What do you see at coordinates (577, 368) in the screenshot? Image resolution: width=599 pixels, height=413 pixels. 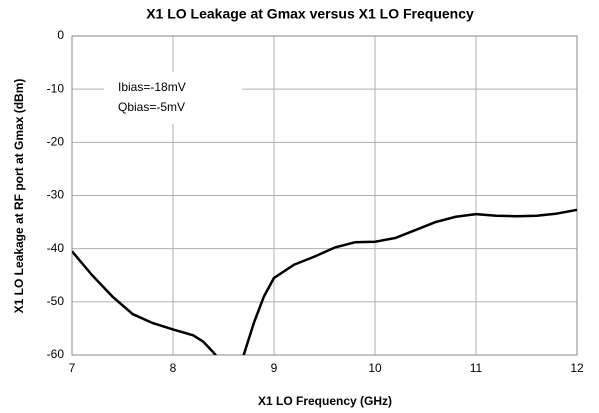 I see `x-tick-label: 12` at bounding box center [577, 368].